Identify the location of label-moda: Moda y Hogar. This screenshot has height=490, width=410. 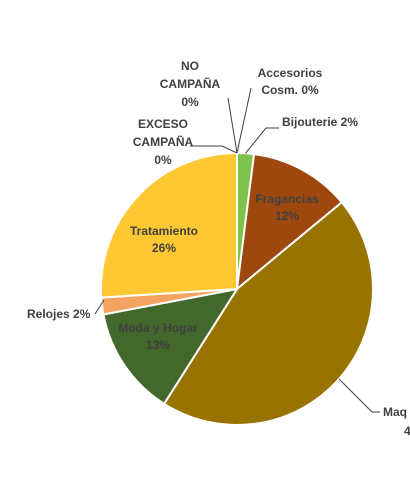
(158, 328).